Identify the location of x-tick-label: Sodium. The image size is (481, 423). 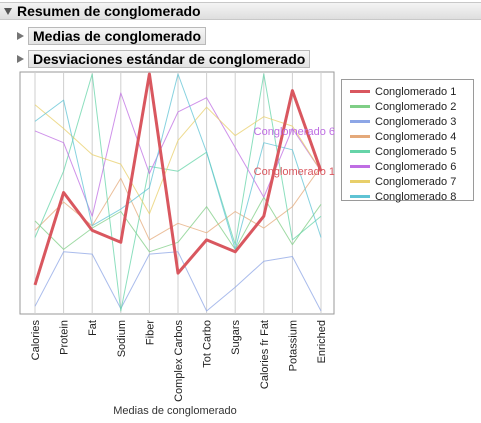
(122, 338).